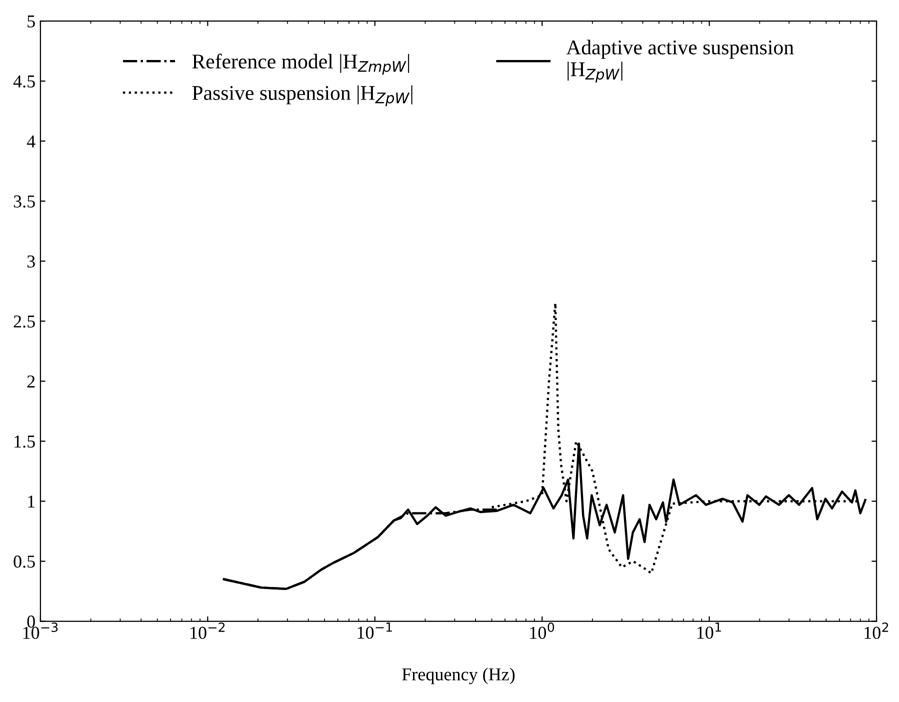  I want to click on y-tick-label: 2, so click(31, 381).